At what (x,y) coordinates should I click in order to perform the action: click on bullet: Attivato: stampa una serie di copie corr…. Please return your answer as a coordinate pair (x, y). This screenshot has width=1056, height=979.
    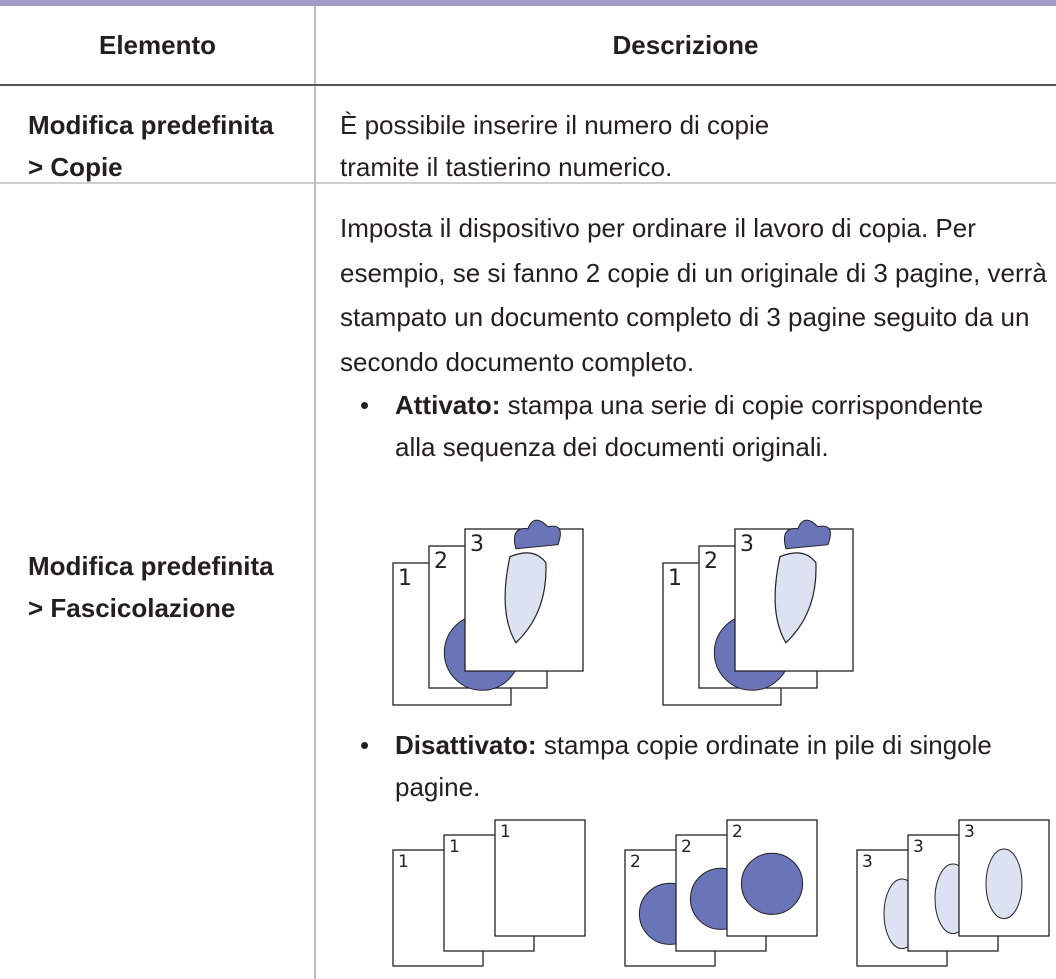
    Looking at the image, I should click on (705, 426).